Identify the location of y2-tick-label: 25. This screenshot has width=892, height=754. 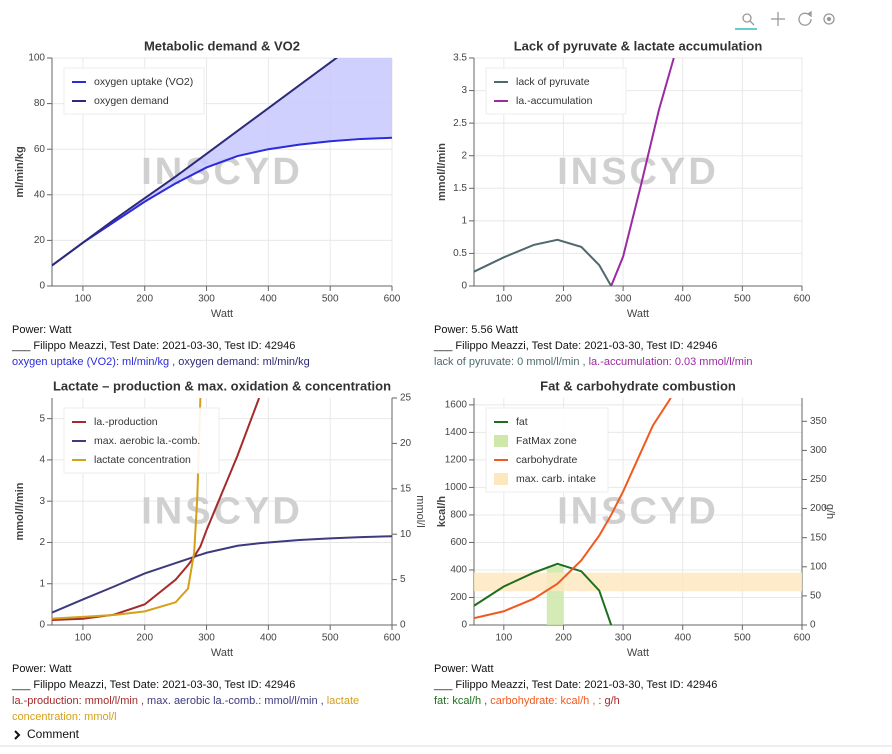
(406, 398).